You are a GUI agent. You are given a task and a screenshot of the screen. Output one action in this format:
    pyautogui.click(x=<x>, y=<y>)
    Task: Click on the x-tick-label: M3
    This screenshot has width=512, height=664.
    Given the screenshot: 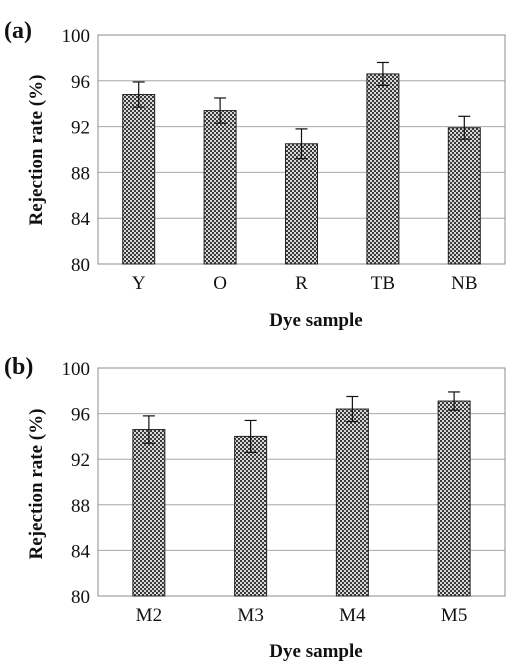 What is the action you would take?
    pyautogui.click(x=250, y=615)
    